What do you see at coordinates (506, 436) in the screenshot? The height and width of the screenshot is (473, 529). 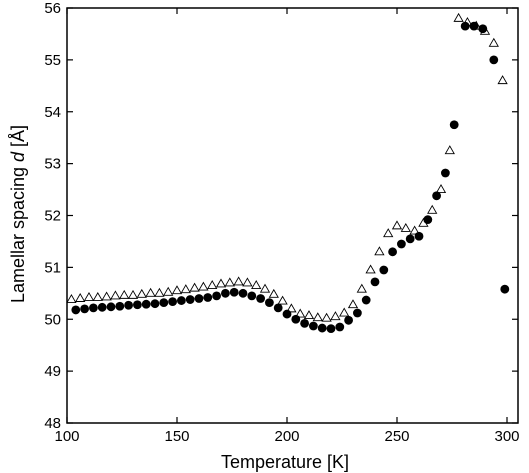 I see `x-tick-label: 300` at bounding box center [506, 436].